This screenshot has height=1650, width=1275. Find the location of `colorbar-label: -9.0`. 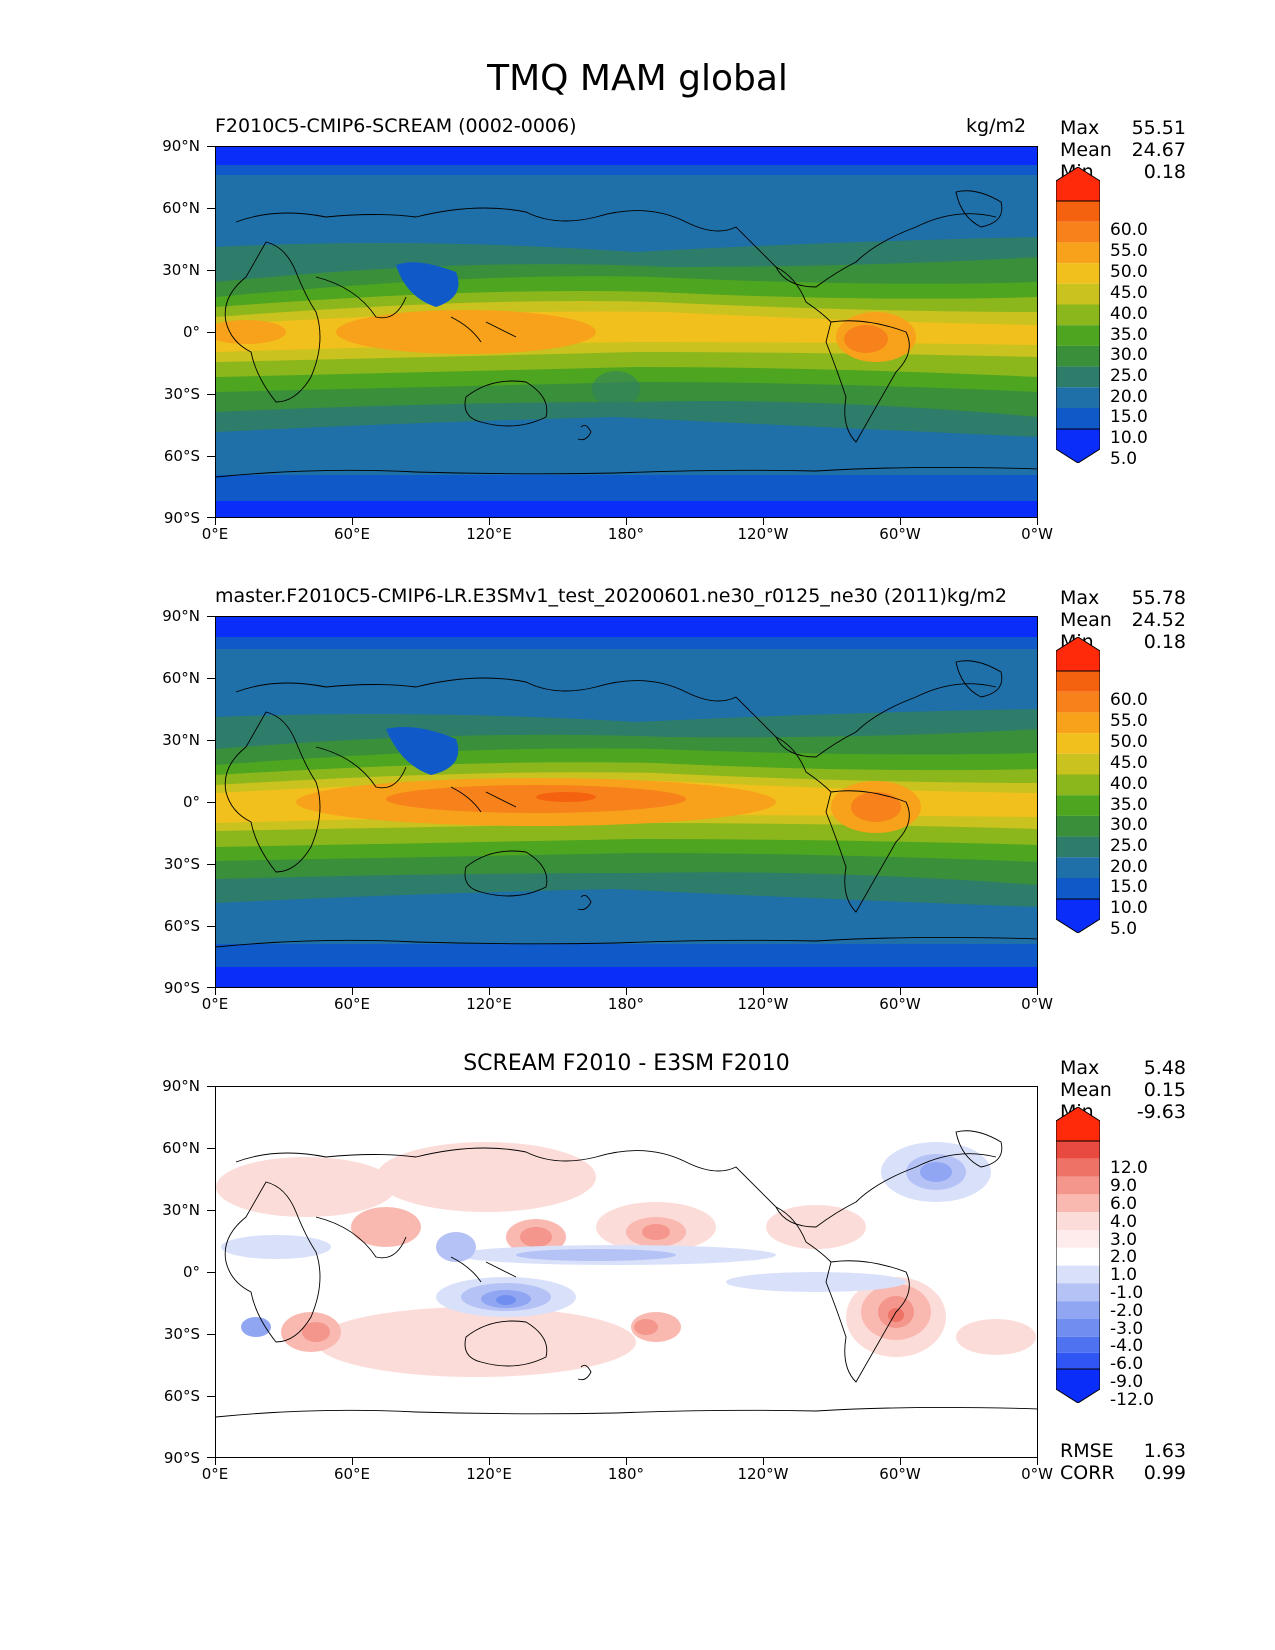

colorbar-label: -9.0 is located at coordinates (1127, 1382).